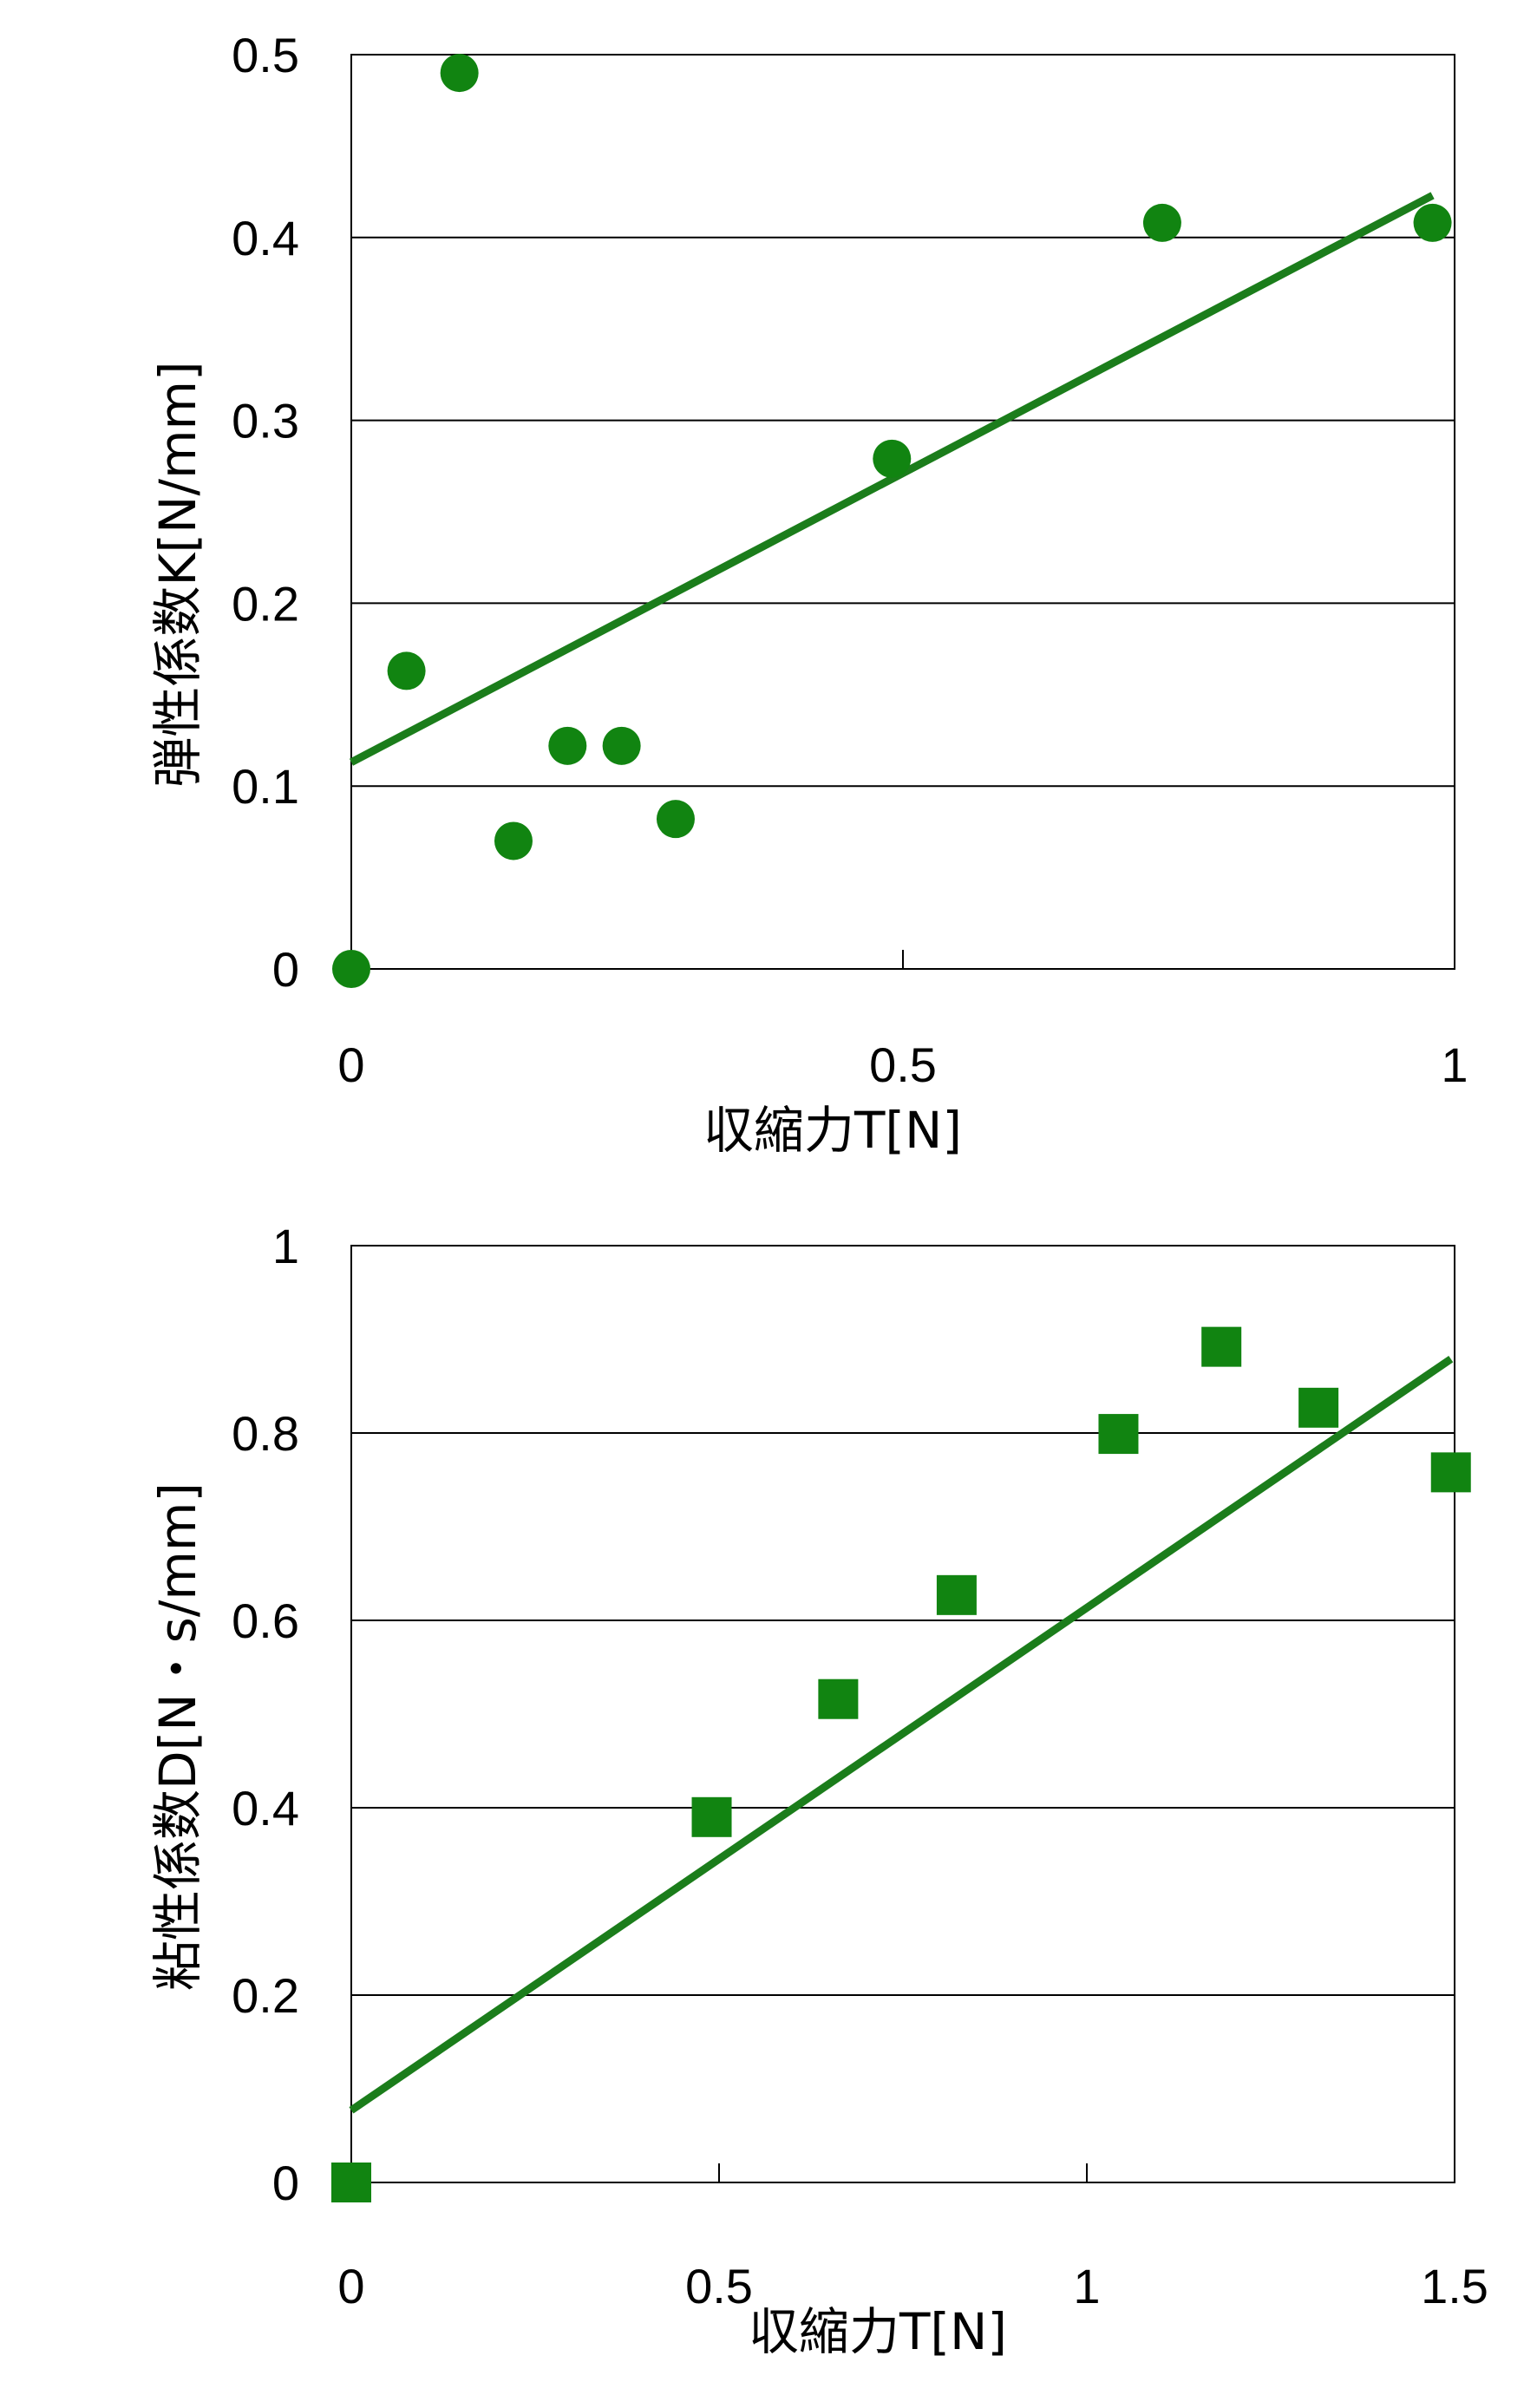 The height and width of the screenshot is (2408, 1537). What do you see at coordinates (878, 2331) in the screenshot?
I see `chart-1-x-axis-label: 収縮力T[N]` at bounding box center [878, 2331].